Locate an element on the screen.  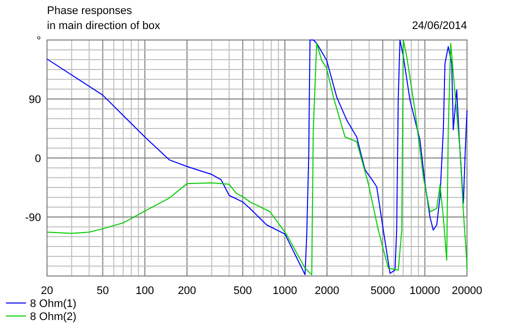
x-tick-label: 200 is located at coordinates (187, 291).